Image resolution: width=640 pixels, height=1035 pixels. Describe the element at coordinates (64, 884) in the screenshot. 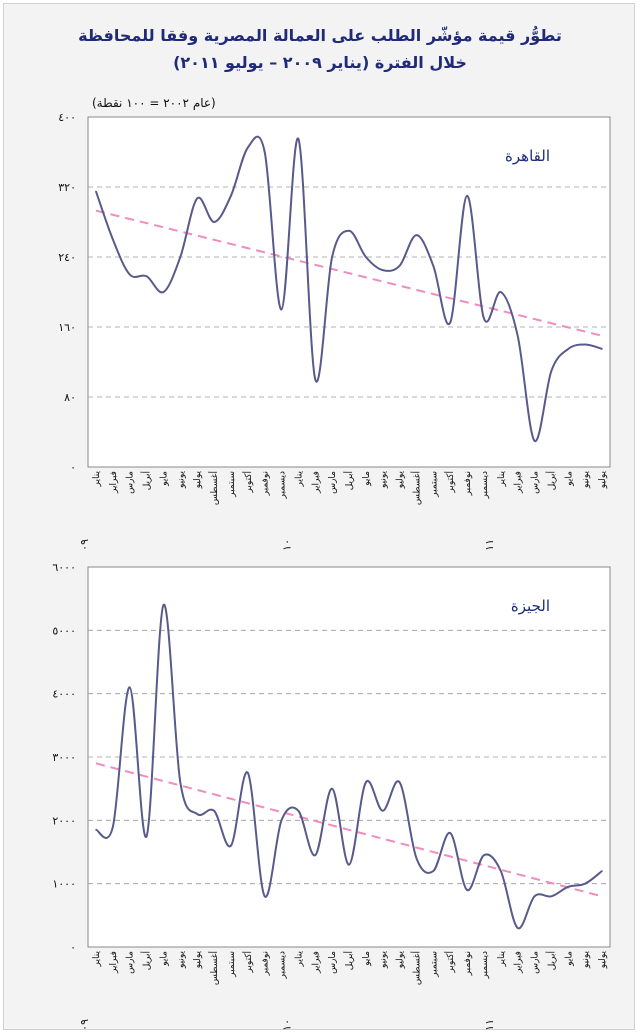

I see `y-tick-label: ١٠٠٠` at that location.